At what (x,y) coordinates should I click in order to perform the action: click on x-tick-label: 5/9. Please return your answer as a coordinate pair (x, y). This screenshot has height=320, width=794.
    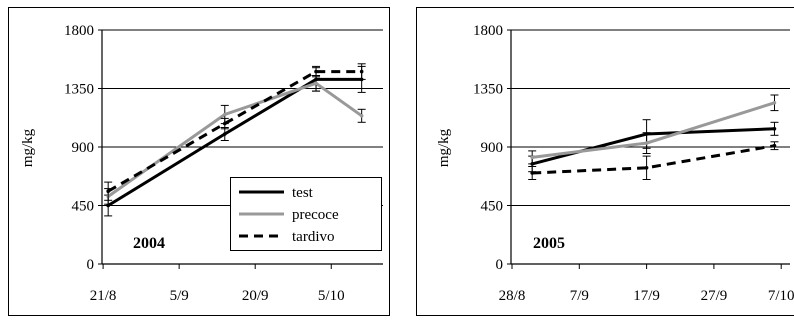
    Looking at the image, I should click on (179, 296).